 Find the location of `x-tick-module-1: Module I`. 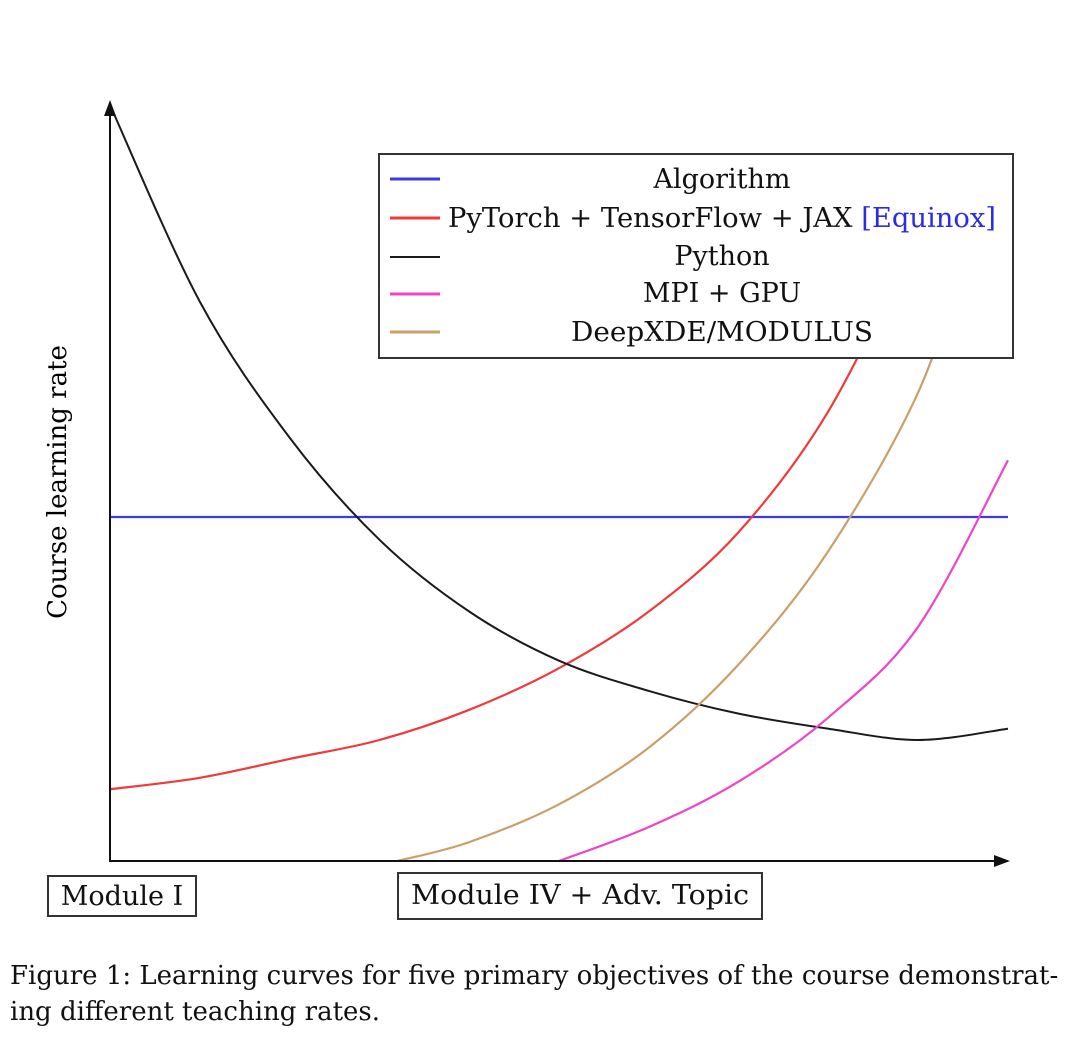

x-tick-module-1: Module I is located at coordinates (122, 896).